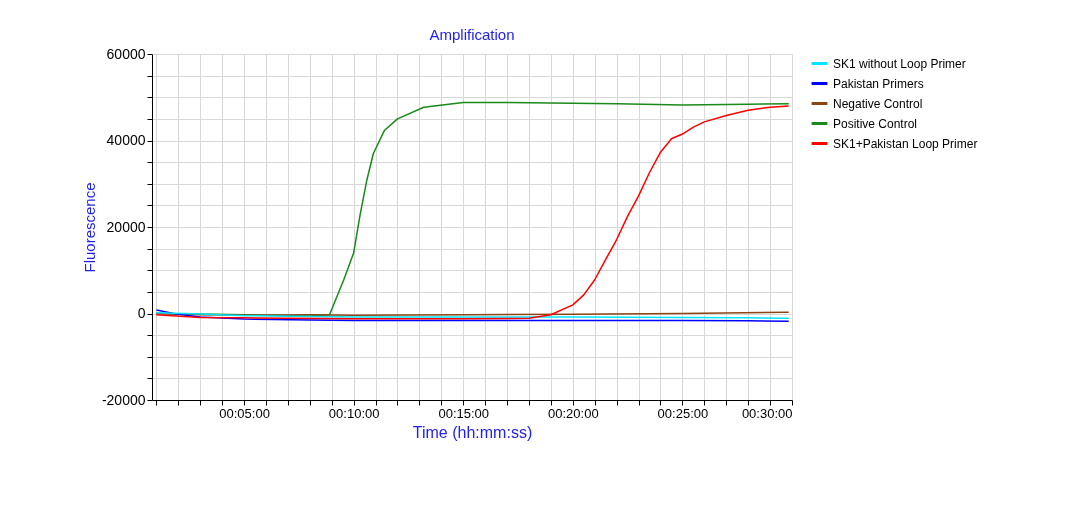 This screenshot has width=1087, height=516. I want to click on chart-title: Amplification, so click(472, 34).